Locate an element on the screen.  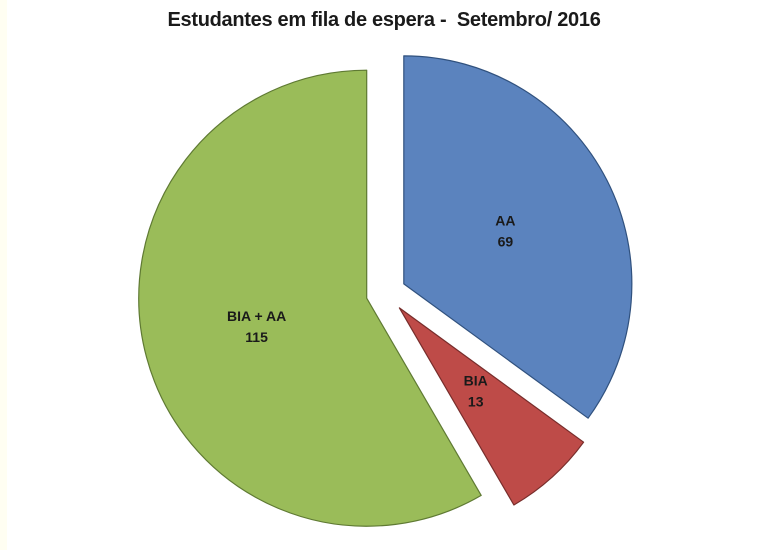
slice-value-bia-aa: 115 is located at coordinates (256, 337).